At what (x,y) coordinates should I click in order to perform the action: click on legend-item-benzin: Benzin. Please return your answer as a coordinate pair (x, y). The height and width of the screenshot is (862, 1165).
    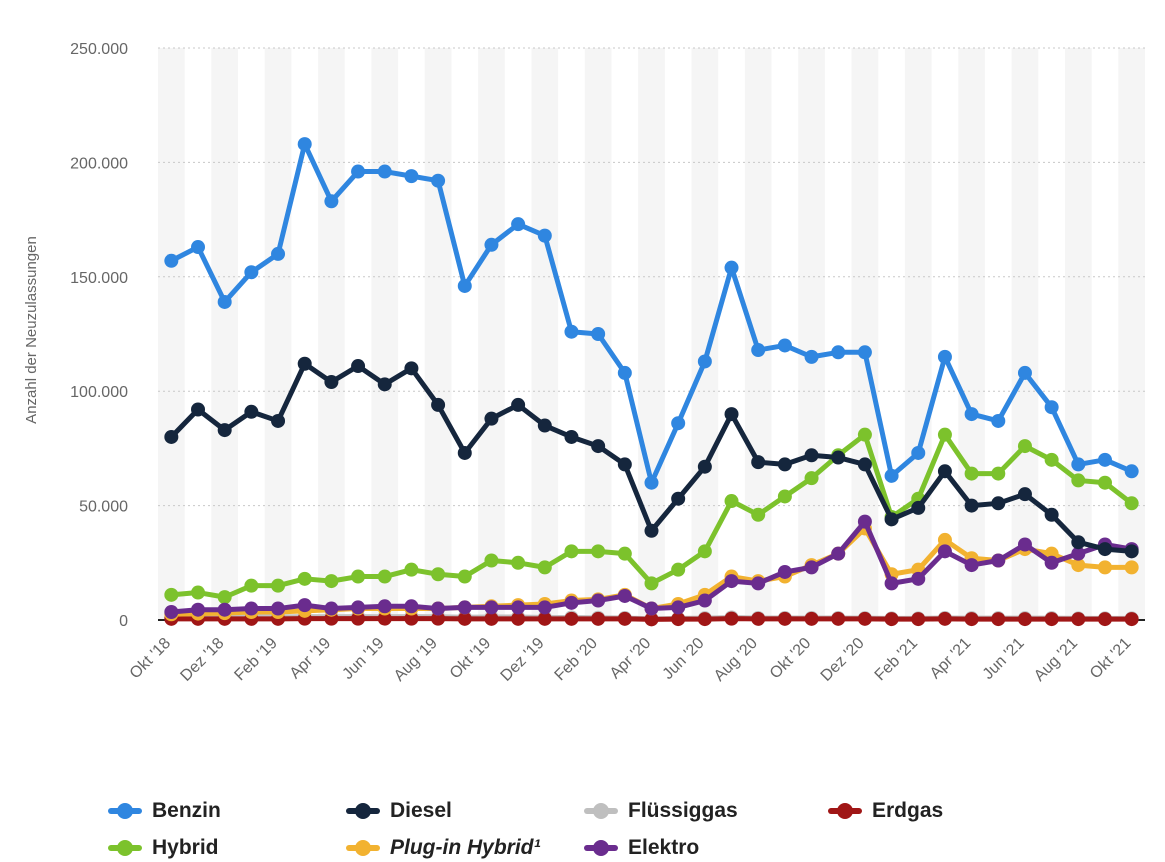
    Looking at the image, I should click on (164, 811).